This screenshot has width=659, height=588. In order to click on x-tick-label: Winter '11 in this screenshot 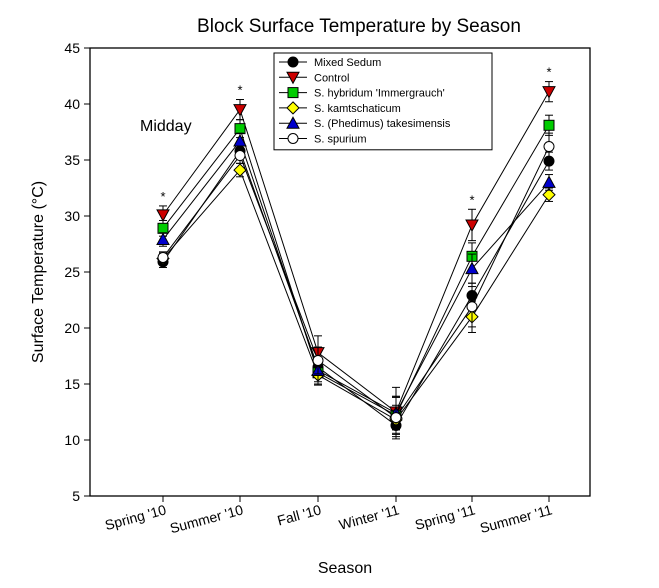, I will do `click(369, 516)`.